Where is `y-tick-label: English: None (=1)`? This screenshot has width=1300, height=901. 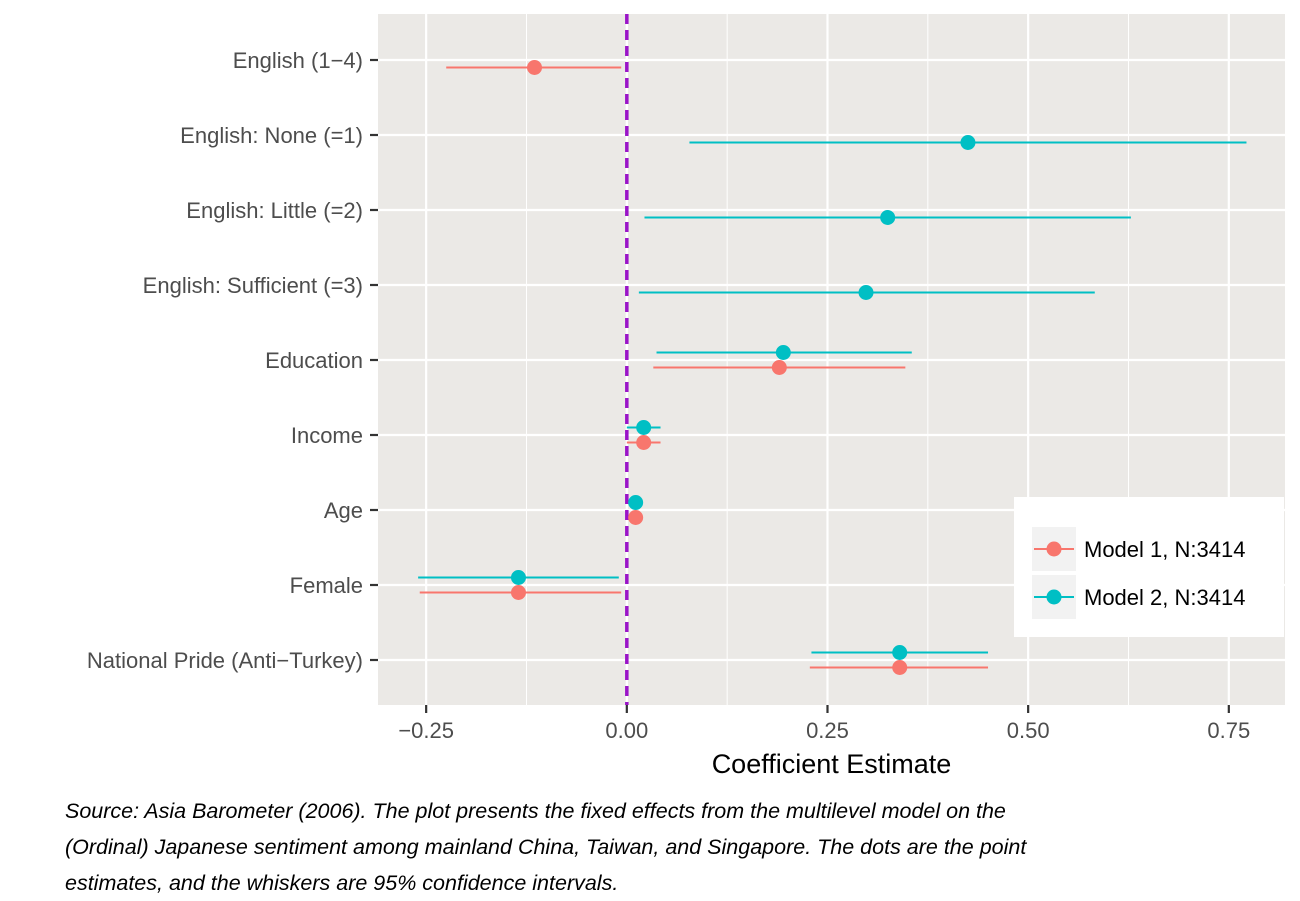
y-tick-label: English: None (=1) is located at coordinates (271, 135).